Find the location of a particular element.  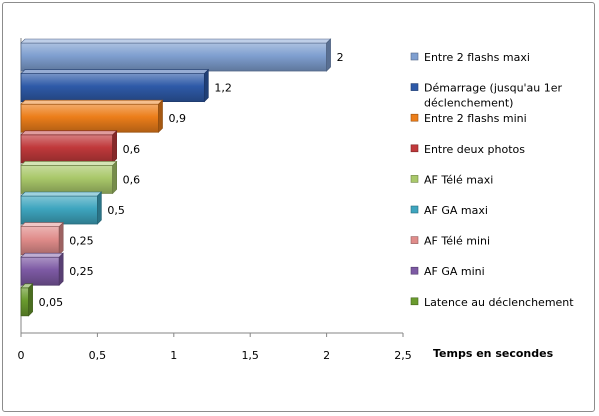

x-tick-label: 0,5 is located at coordinates (98, 355).